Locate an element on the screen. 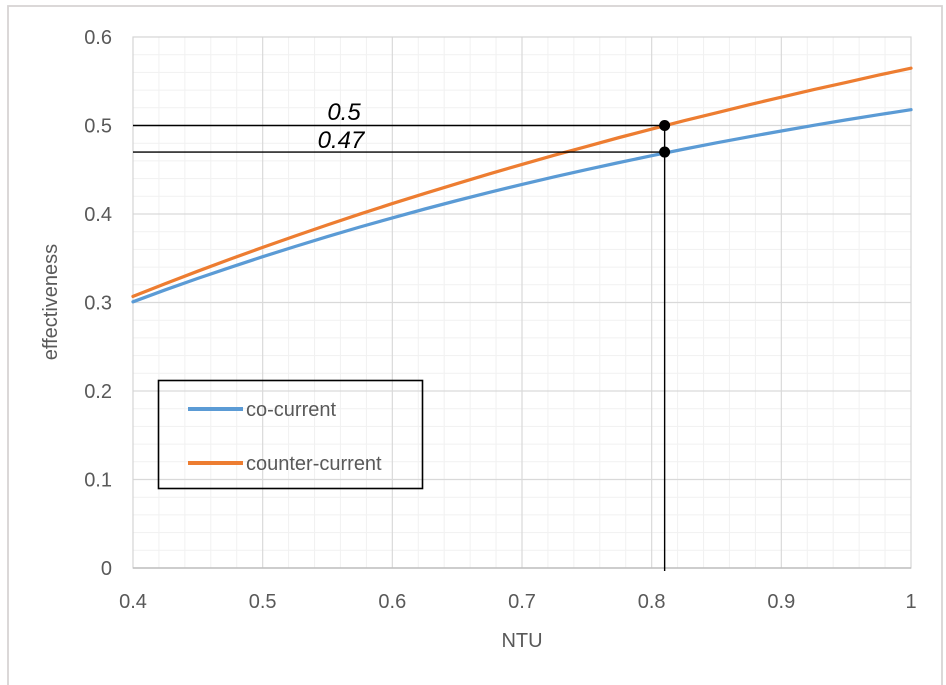  legend: co-current counter-current is located at coordinates (290, 434).